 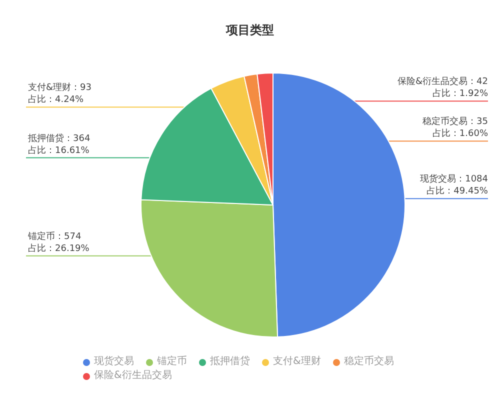 What do you see at coordinates (113, 362) in the screenshot?
I see `legend-label: 现货交易` at bounding box center [113, 362].